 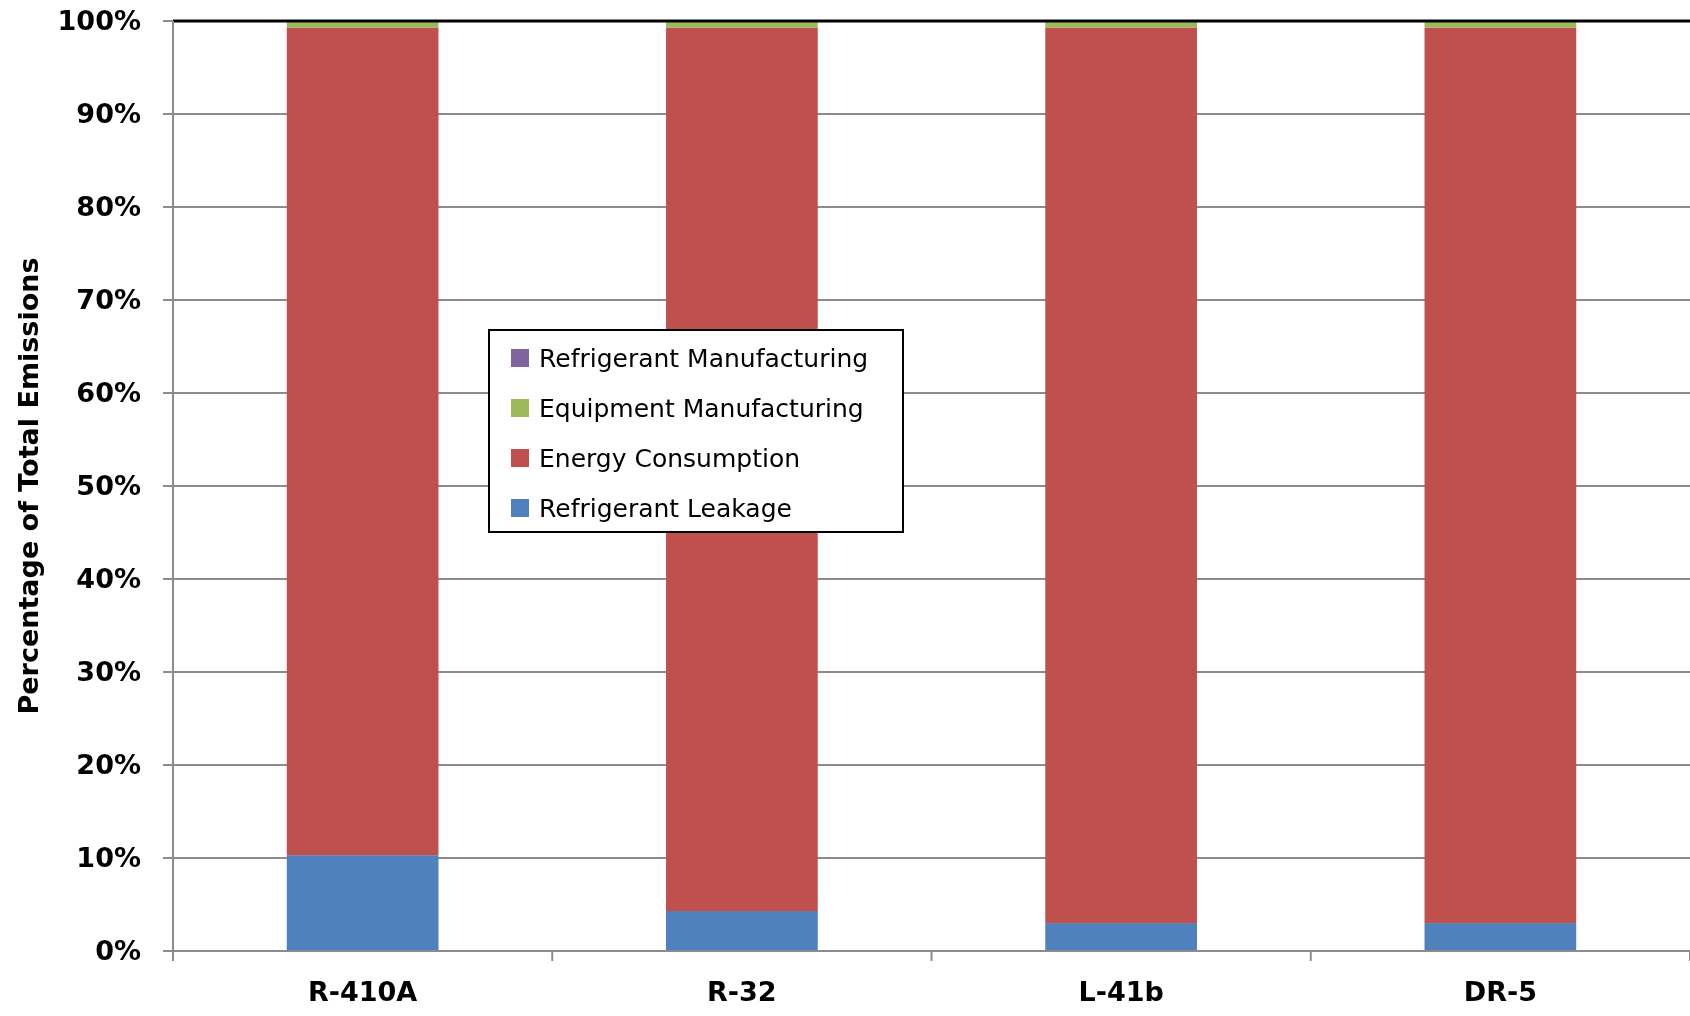 I want to click on y-axis-title: Percentage of Total Emissions, so click(x=28, y=486).